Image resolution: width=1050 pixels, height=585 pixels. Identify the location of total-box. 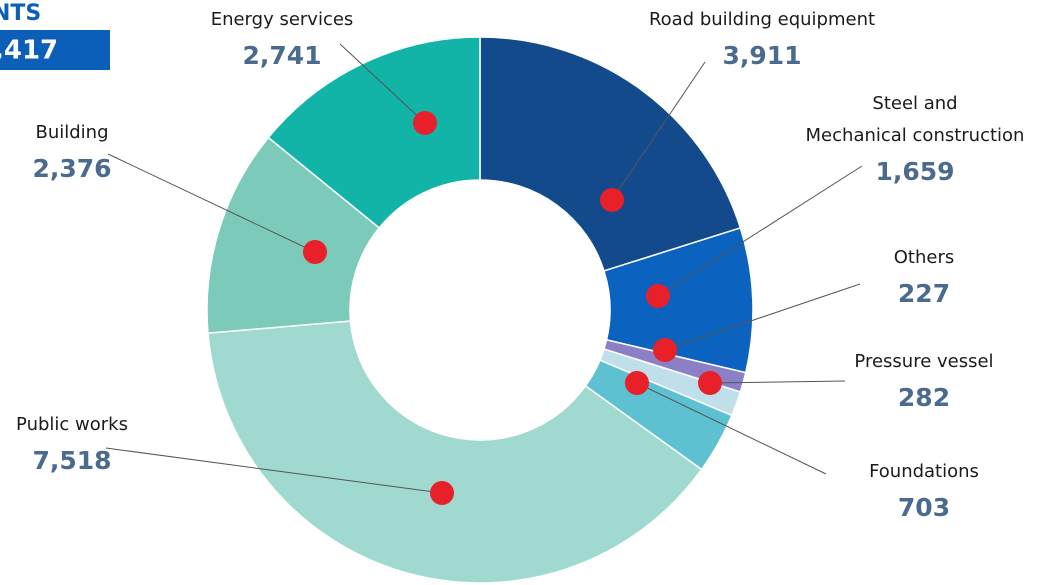
(55, 50).